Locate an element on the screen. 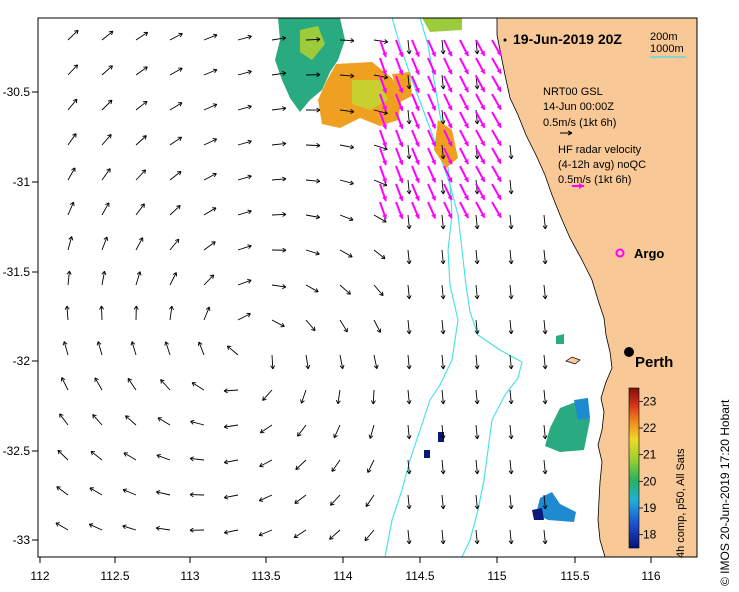  y-tick-label: -31 is located at coordinates (22, 182).